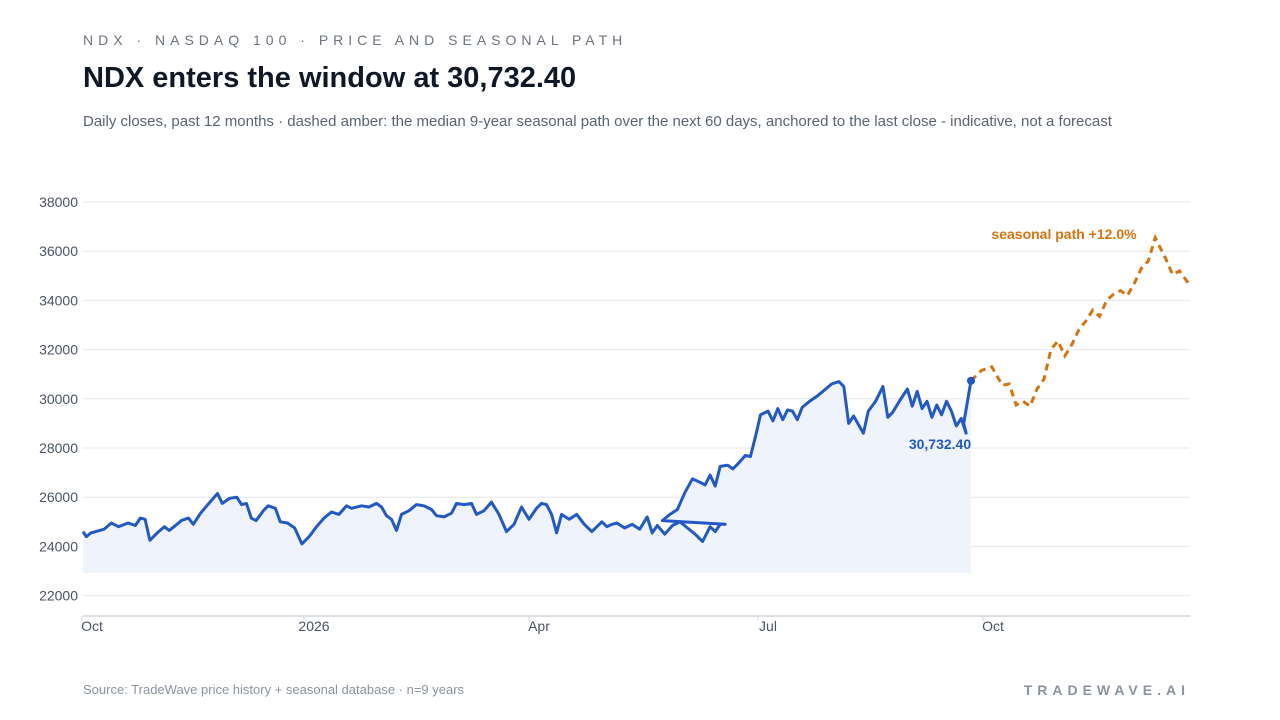 Image resolution: width=1280 pixels, height=720 pixels. What do you see at coordinates (58, 350) in the screenshot?
I see `y-tick-label: 32000` at bounding box center [58, 350].